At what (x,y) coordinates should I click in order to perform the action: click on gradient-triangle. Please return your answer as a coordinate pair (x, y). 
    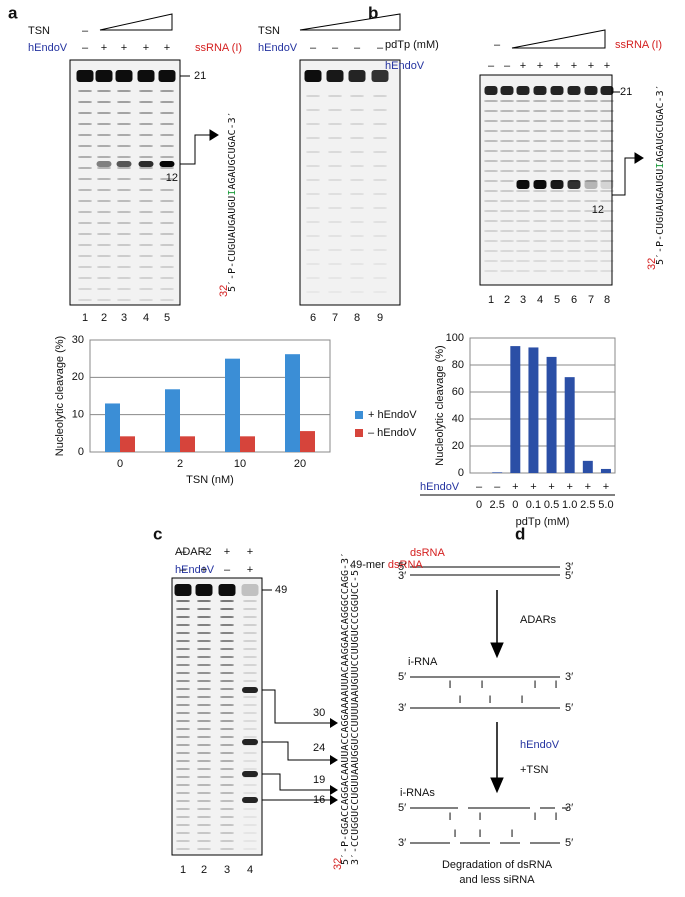
    Looking at the image, I should click on (350, 22).